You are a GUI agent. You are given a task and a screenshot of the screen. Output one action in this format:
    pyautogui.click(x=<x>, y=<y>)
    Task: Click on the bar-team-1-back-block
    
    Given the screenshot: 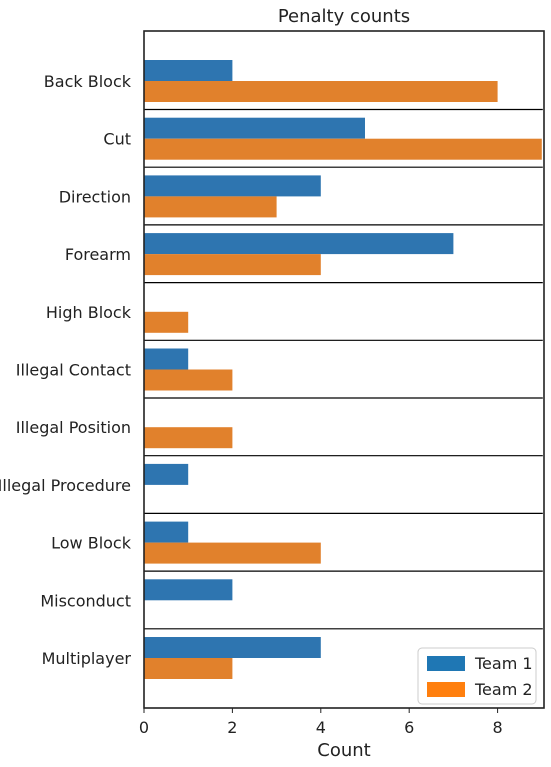 What is the action you would take?
    pyautogui.click(x=188, y=70)
    